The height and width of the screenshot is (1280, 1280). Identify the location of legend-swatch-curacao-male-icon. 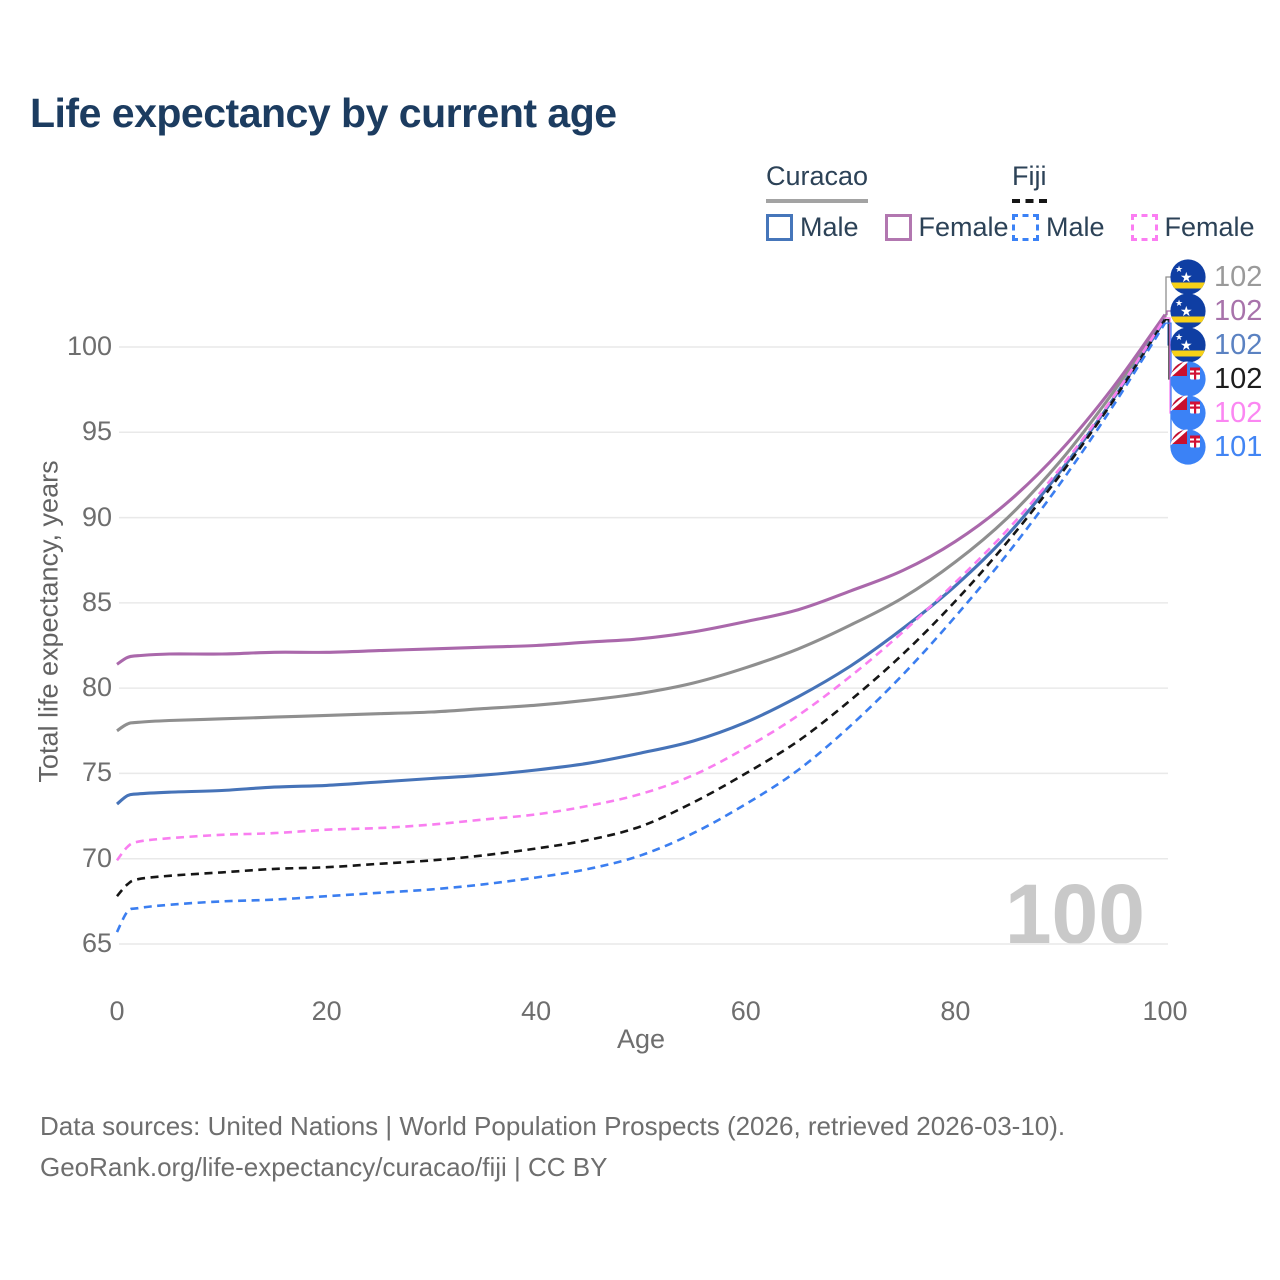
(779, 227).